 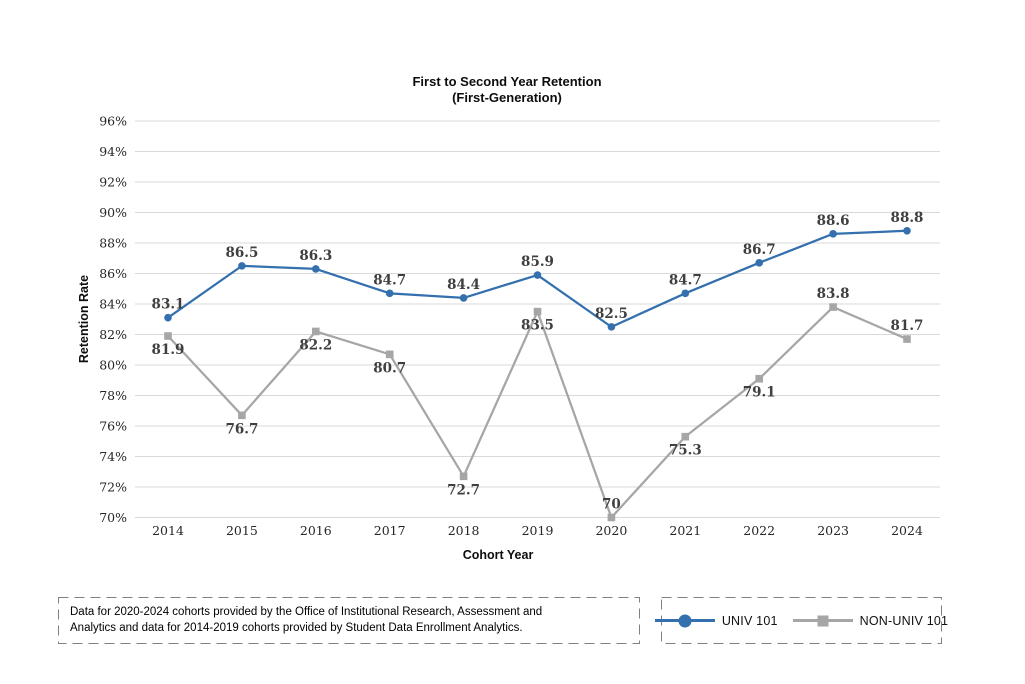 What do you see at coordinates (907, 218) in the screenshot?
I see `data-label-univ-101: 88.8` at bounding box center [907, 218].